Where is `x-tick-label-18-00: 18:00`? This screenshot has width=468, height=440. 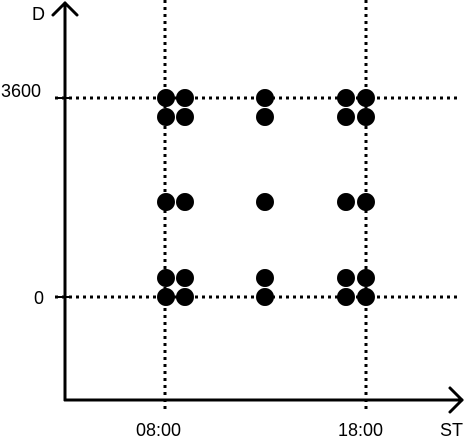
x-tick-label-18-00: 18:00 is located at coordinates (360, 430).